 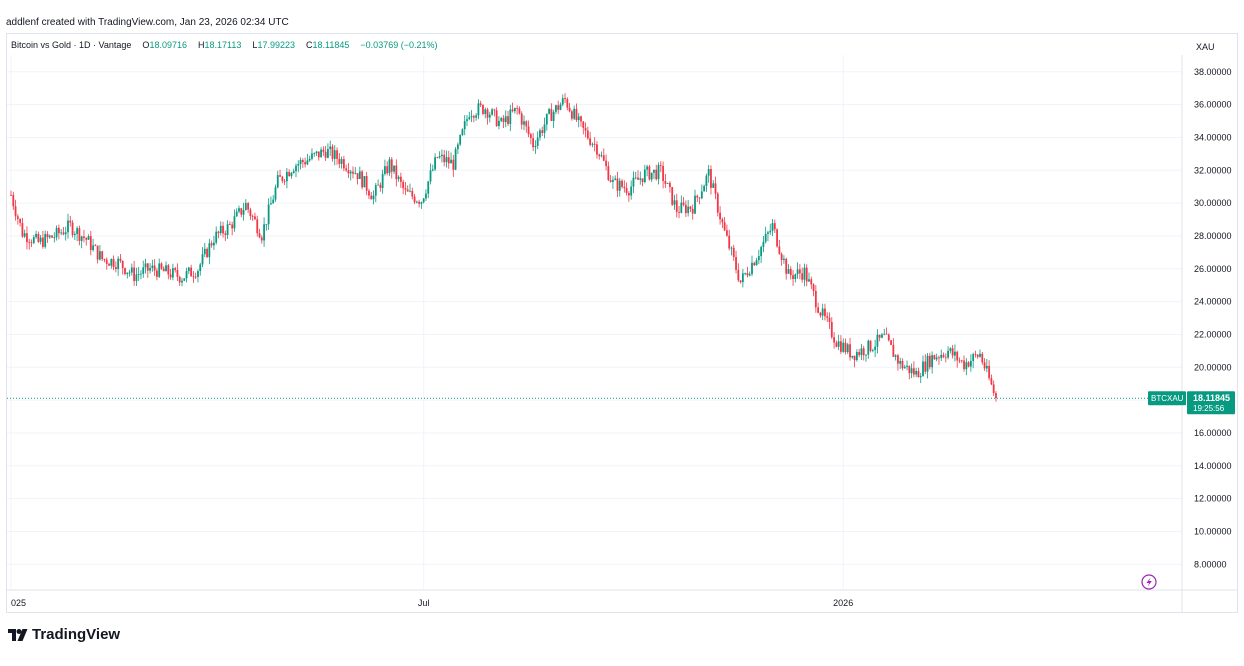 I want to click on tradingview-logo-icon, so click(x=18, y=634).